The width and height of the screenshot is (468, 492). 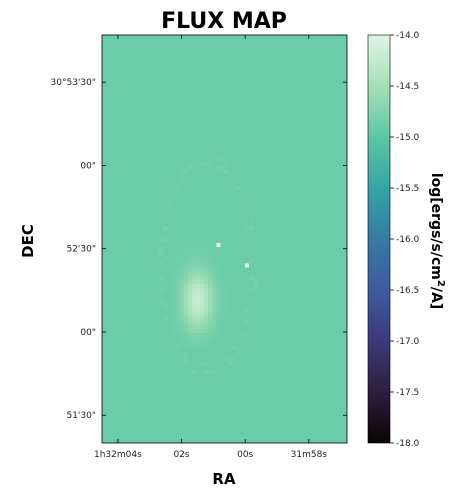 I want to click on x-tick-label: 31m58s, so click(x=309, y=455).